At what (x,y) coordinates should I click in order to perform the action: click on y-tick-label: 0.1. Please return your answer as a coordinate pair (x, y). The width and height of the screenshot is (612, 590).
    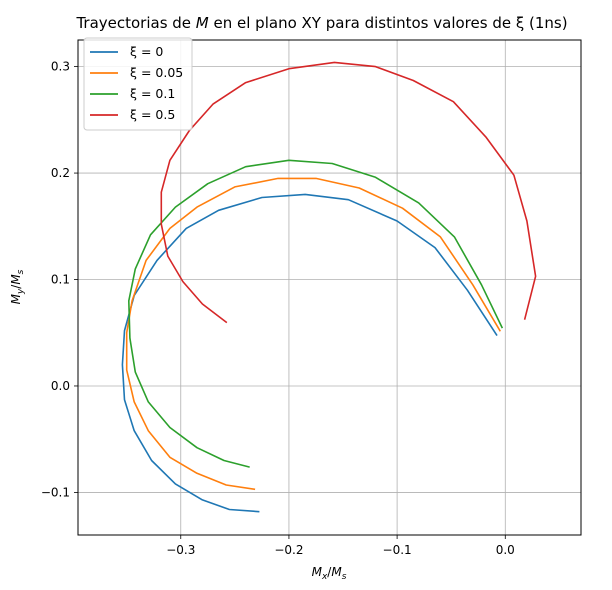
    Looking at the image, I should click on (60, 280).